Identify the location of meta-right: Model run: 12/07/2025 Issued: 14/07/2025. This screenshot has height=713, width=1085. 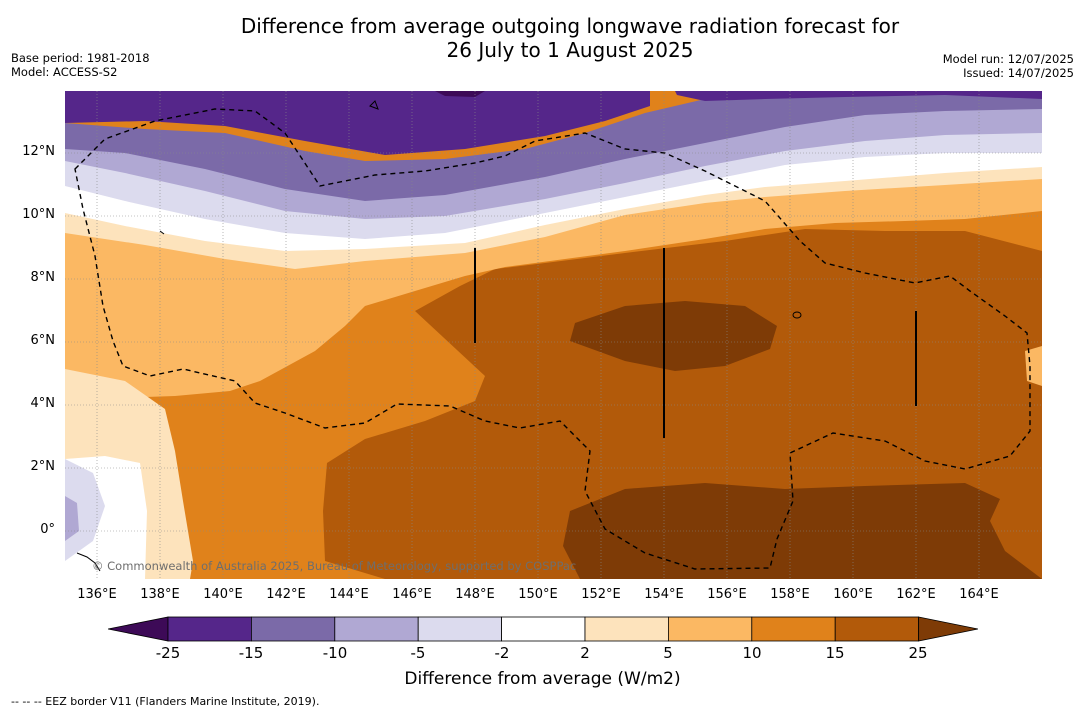
(1008, 66).